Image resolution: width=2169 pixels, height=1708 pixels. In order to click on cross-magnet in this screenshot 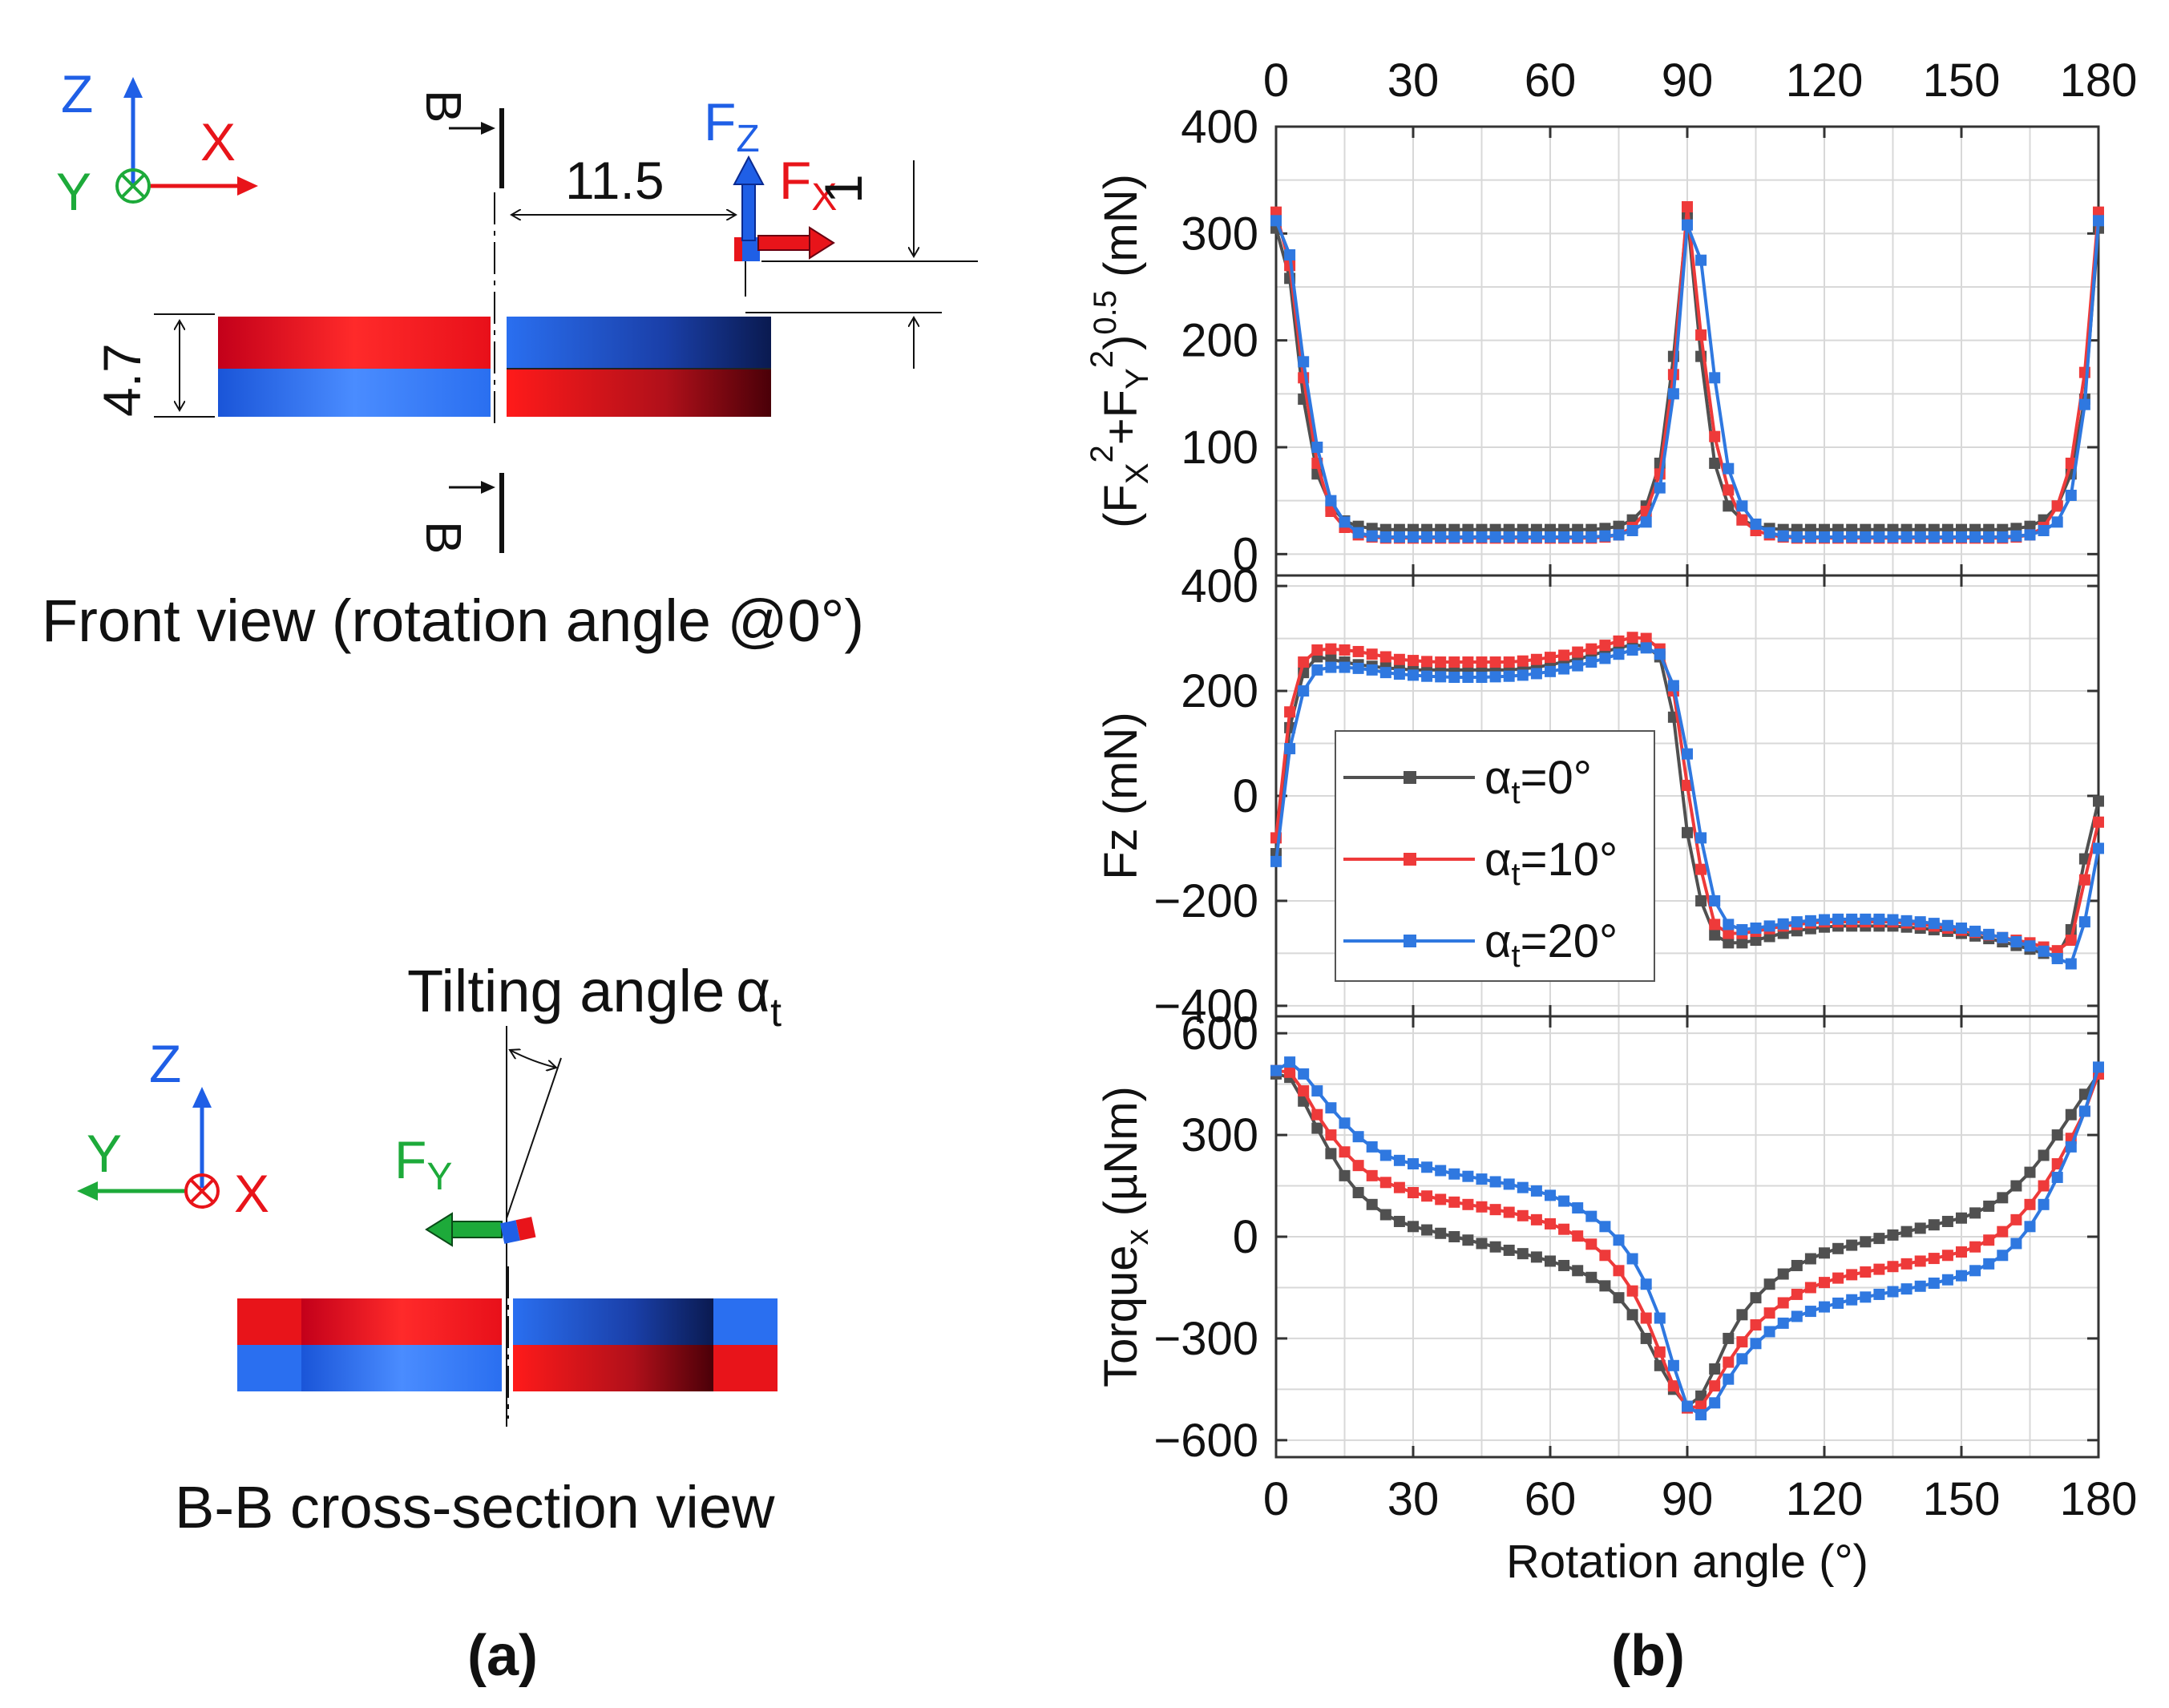, I will do `click(507, 1344)`.